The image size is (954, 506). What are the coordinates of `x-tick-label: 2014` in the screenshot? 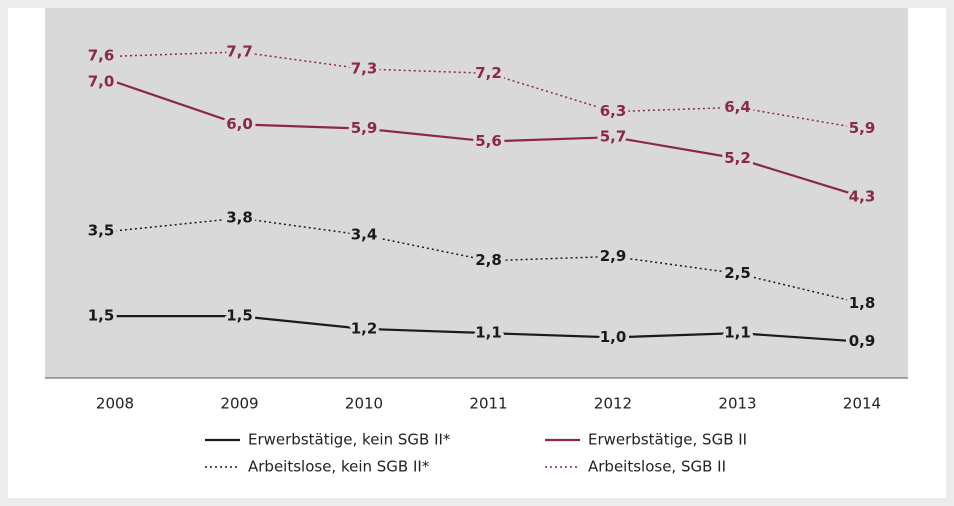 It's located at (862, 404).